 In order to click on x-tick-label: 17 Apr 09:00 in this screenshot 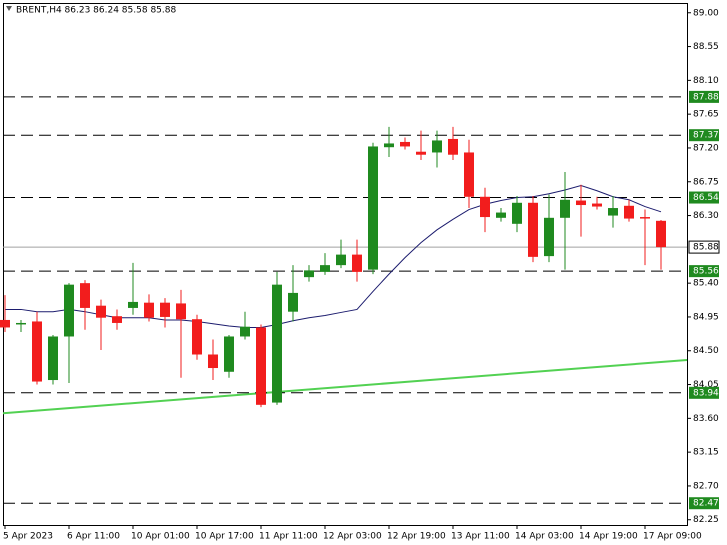, I will do `click(672, 537)`.